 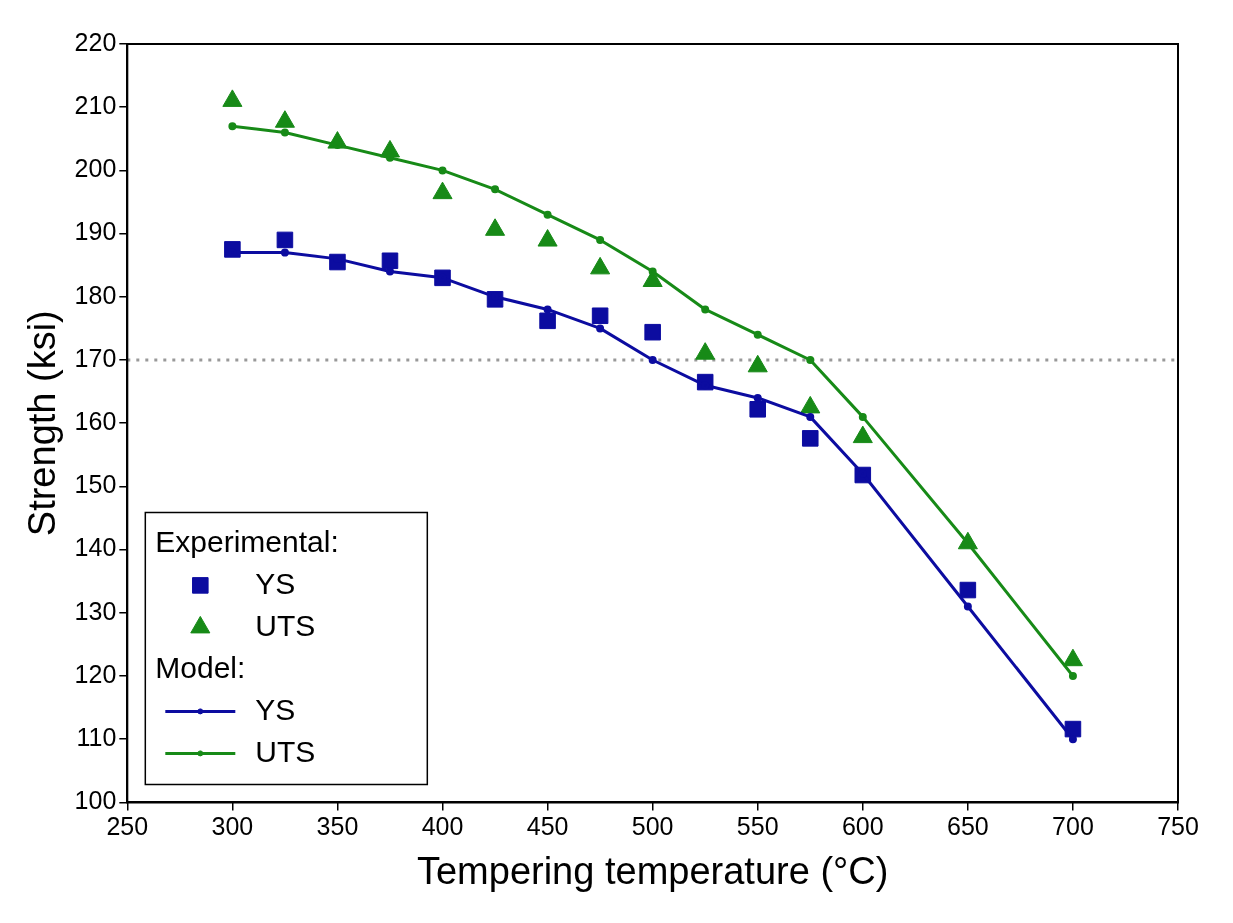 I want to click on y-tick-label: 100, so click(x=95, y=800).